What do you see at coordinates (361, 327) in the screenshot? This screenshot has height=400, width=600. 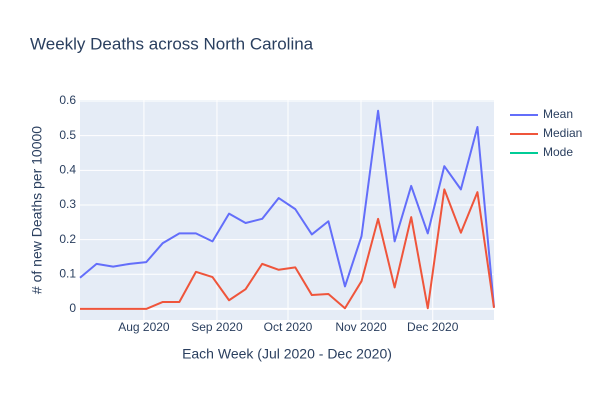 I see `x-tick-label: Nov 2020` at bounding box center [361, 327].